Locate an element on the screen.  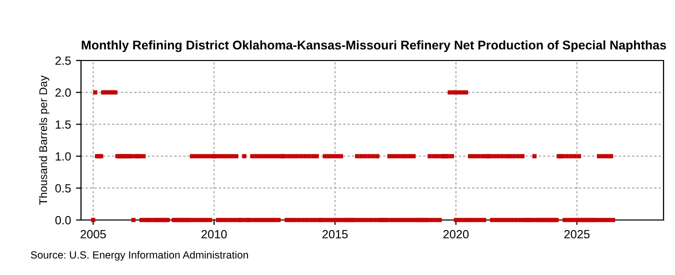
y-tick-label: 1.5 is located at coordinates (63, 124).